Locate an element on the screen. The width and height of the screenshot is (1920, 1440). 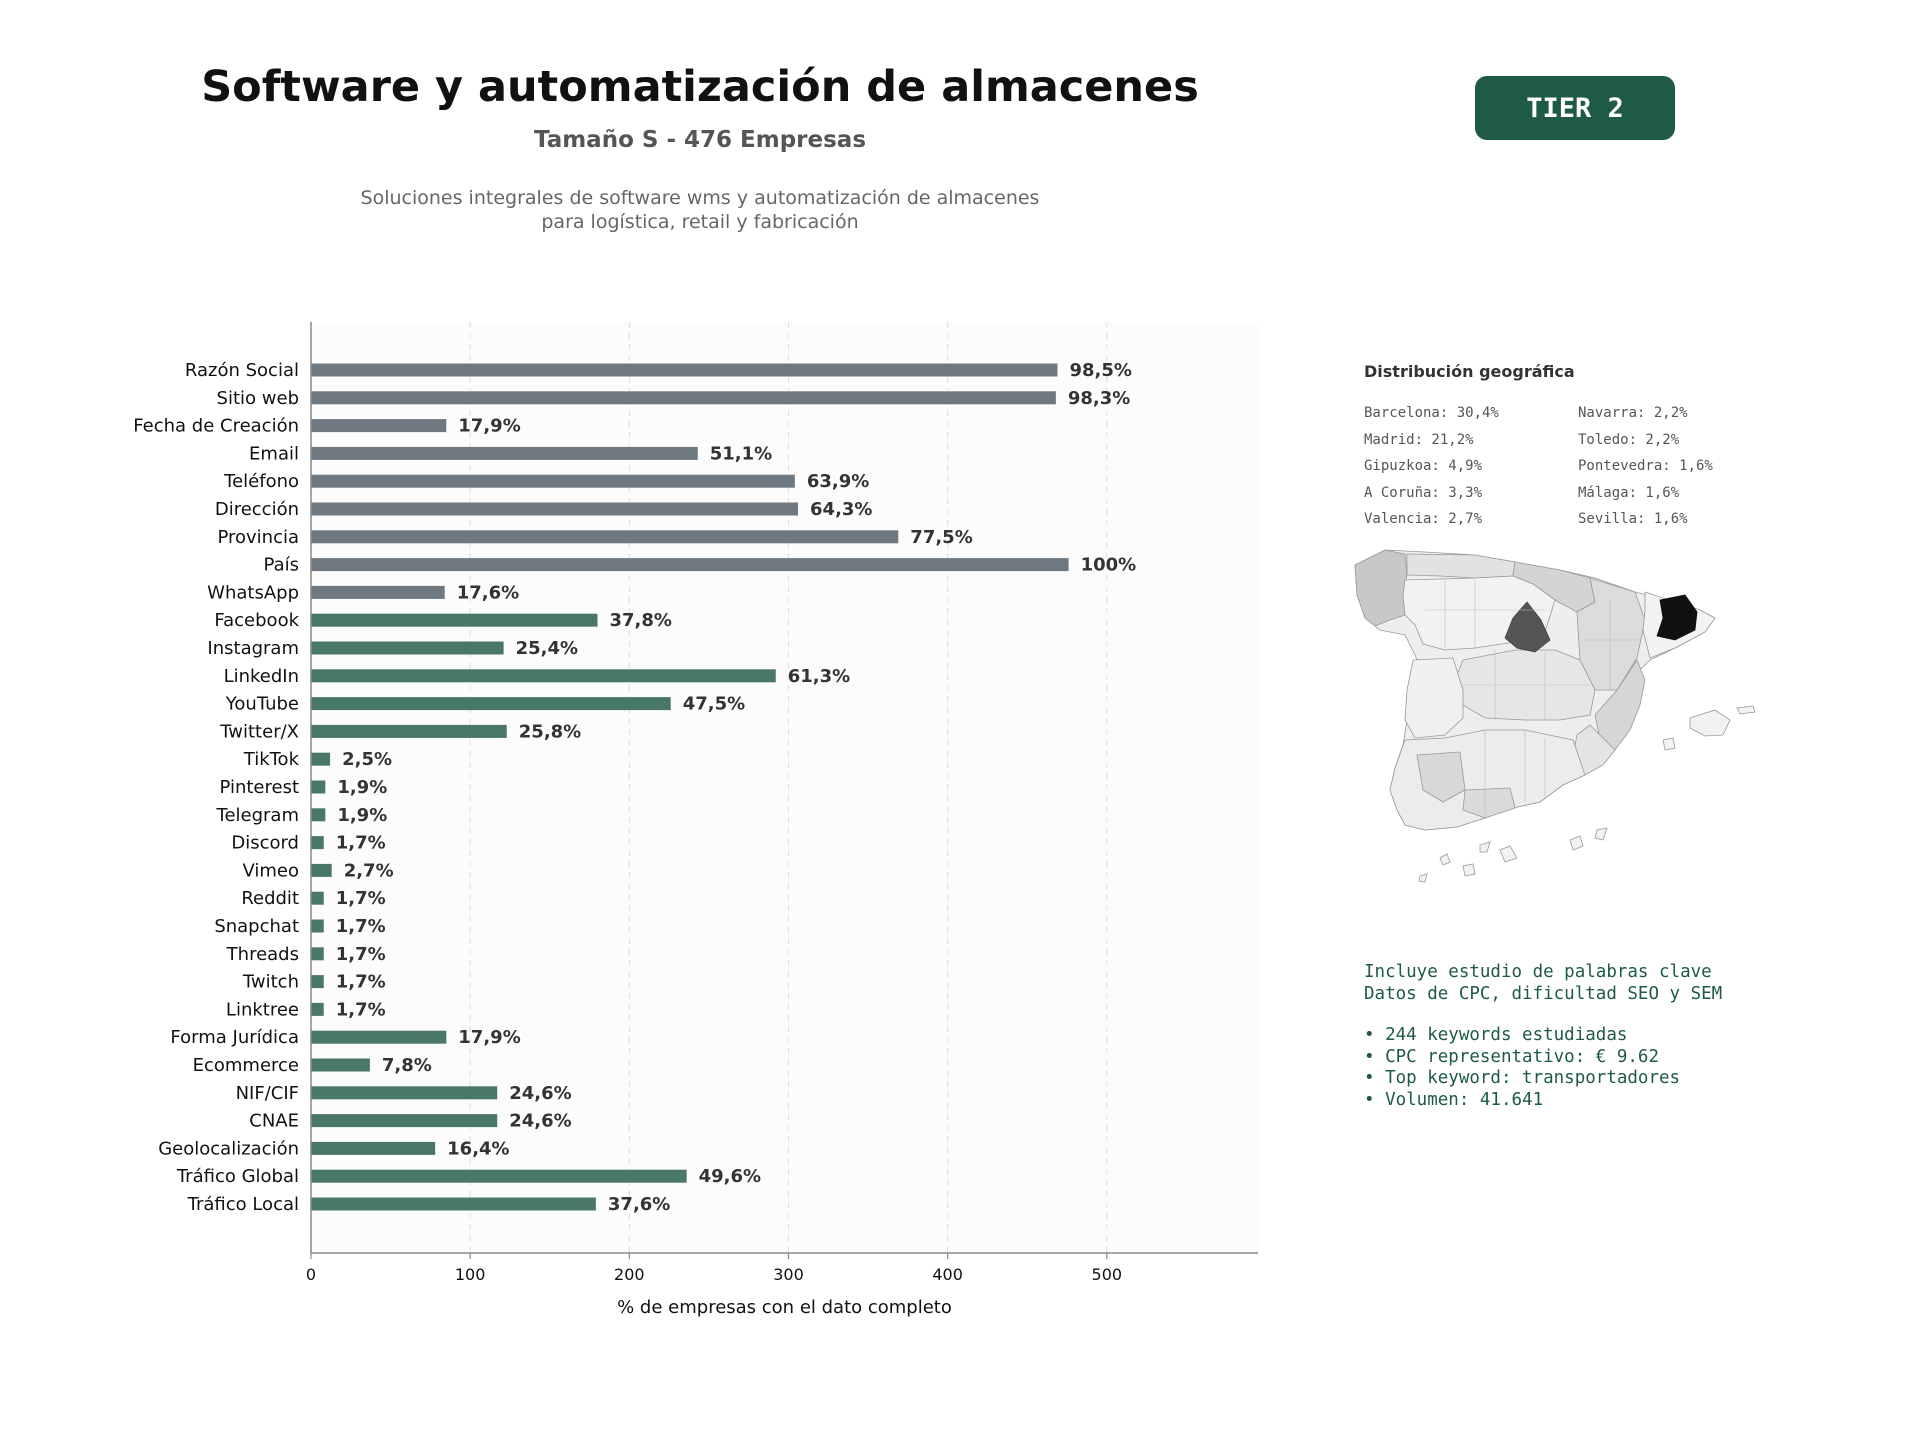
category-label: Forma Jurídica is located at coordinates (234, 1037).